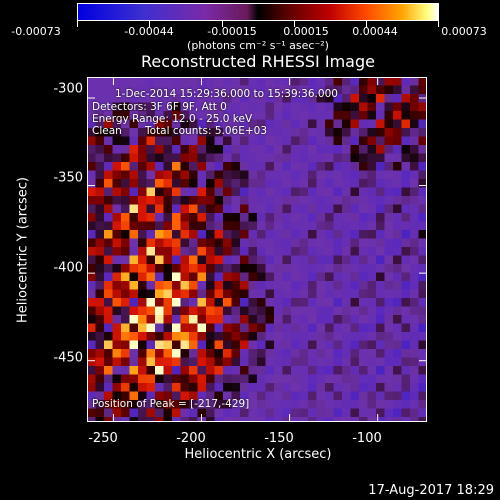 The image size is (500, 500). Describe the element at coordinates (103, 438) in the screenshot. I see `x-tick-label: -250` at that location.